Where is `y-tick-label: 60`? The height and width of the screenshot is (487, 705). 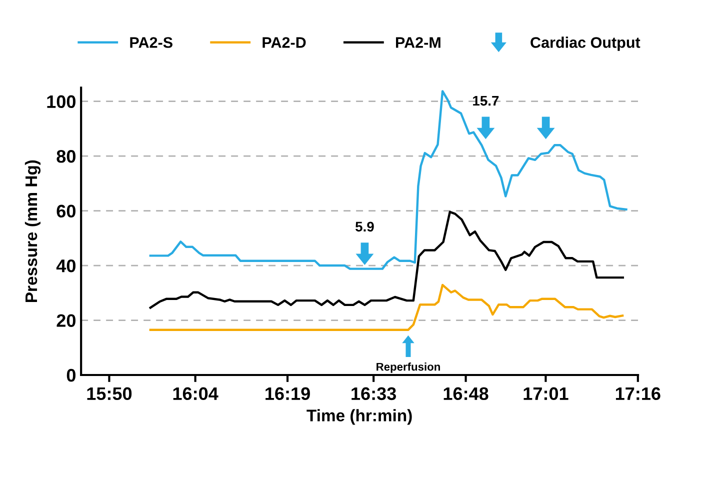
y-tick-label: 60 is located at coordinates (66, 211).